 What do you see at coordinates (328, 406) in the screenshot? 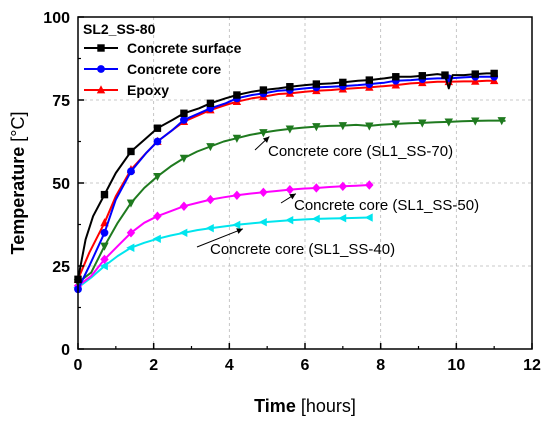
I see `x-axis-title-unit: [hours]` at bounding box center [328, 406].